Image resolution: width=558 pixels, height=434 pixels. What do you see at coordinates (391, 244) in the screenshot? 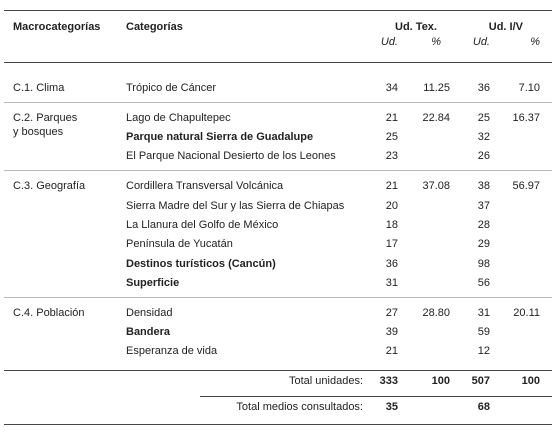
I see `cell-ud-tex: 17` at bounding box center [391, 244].